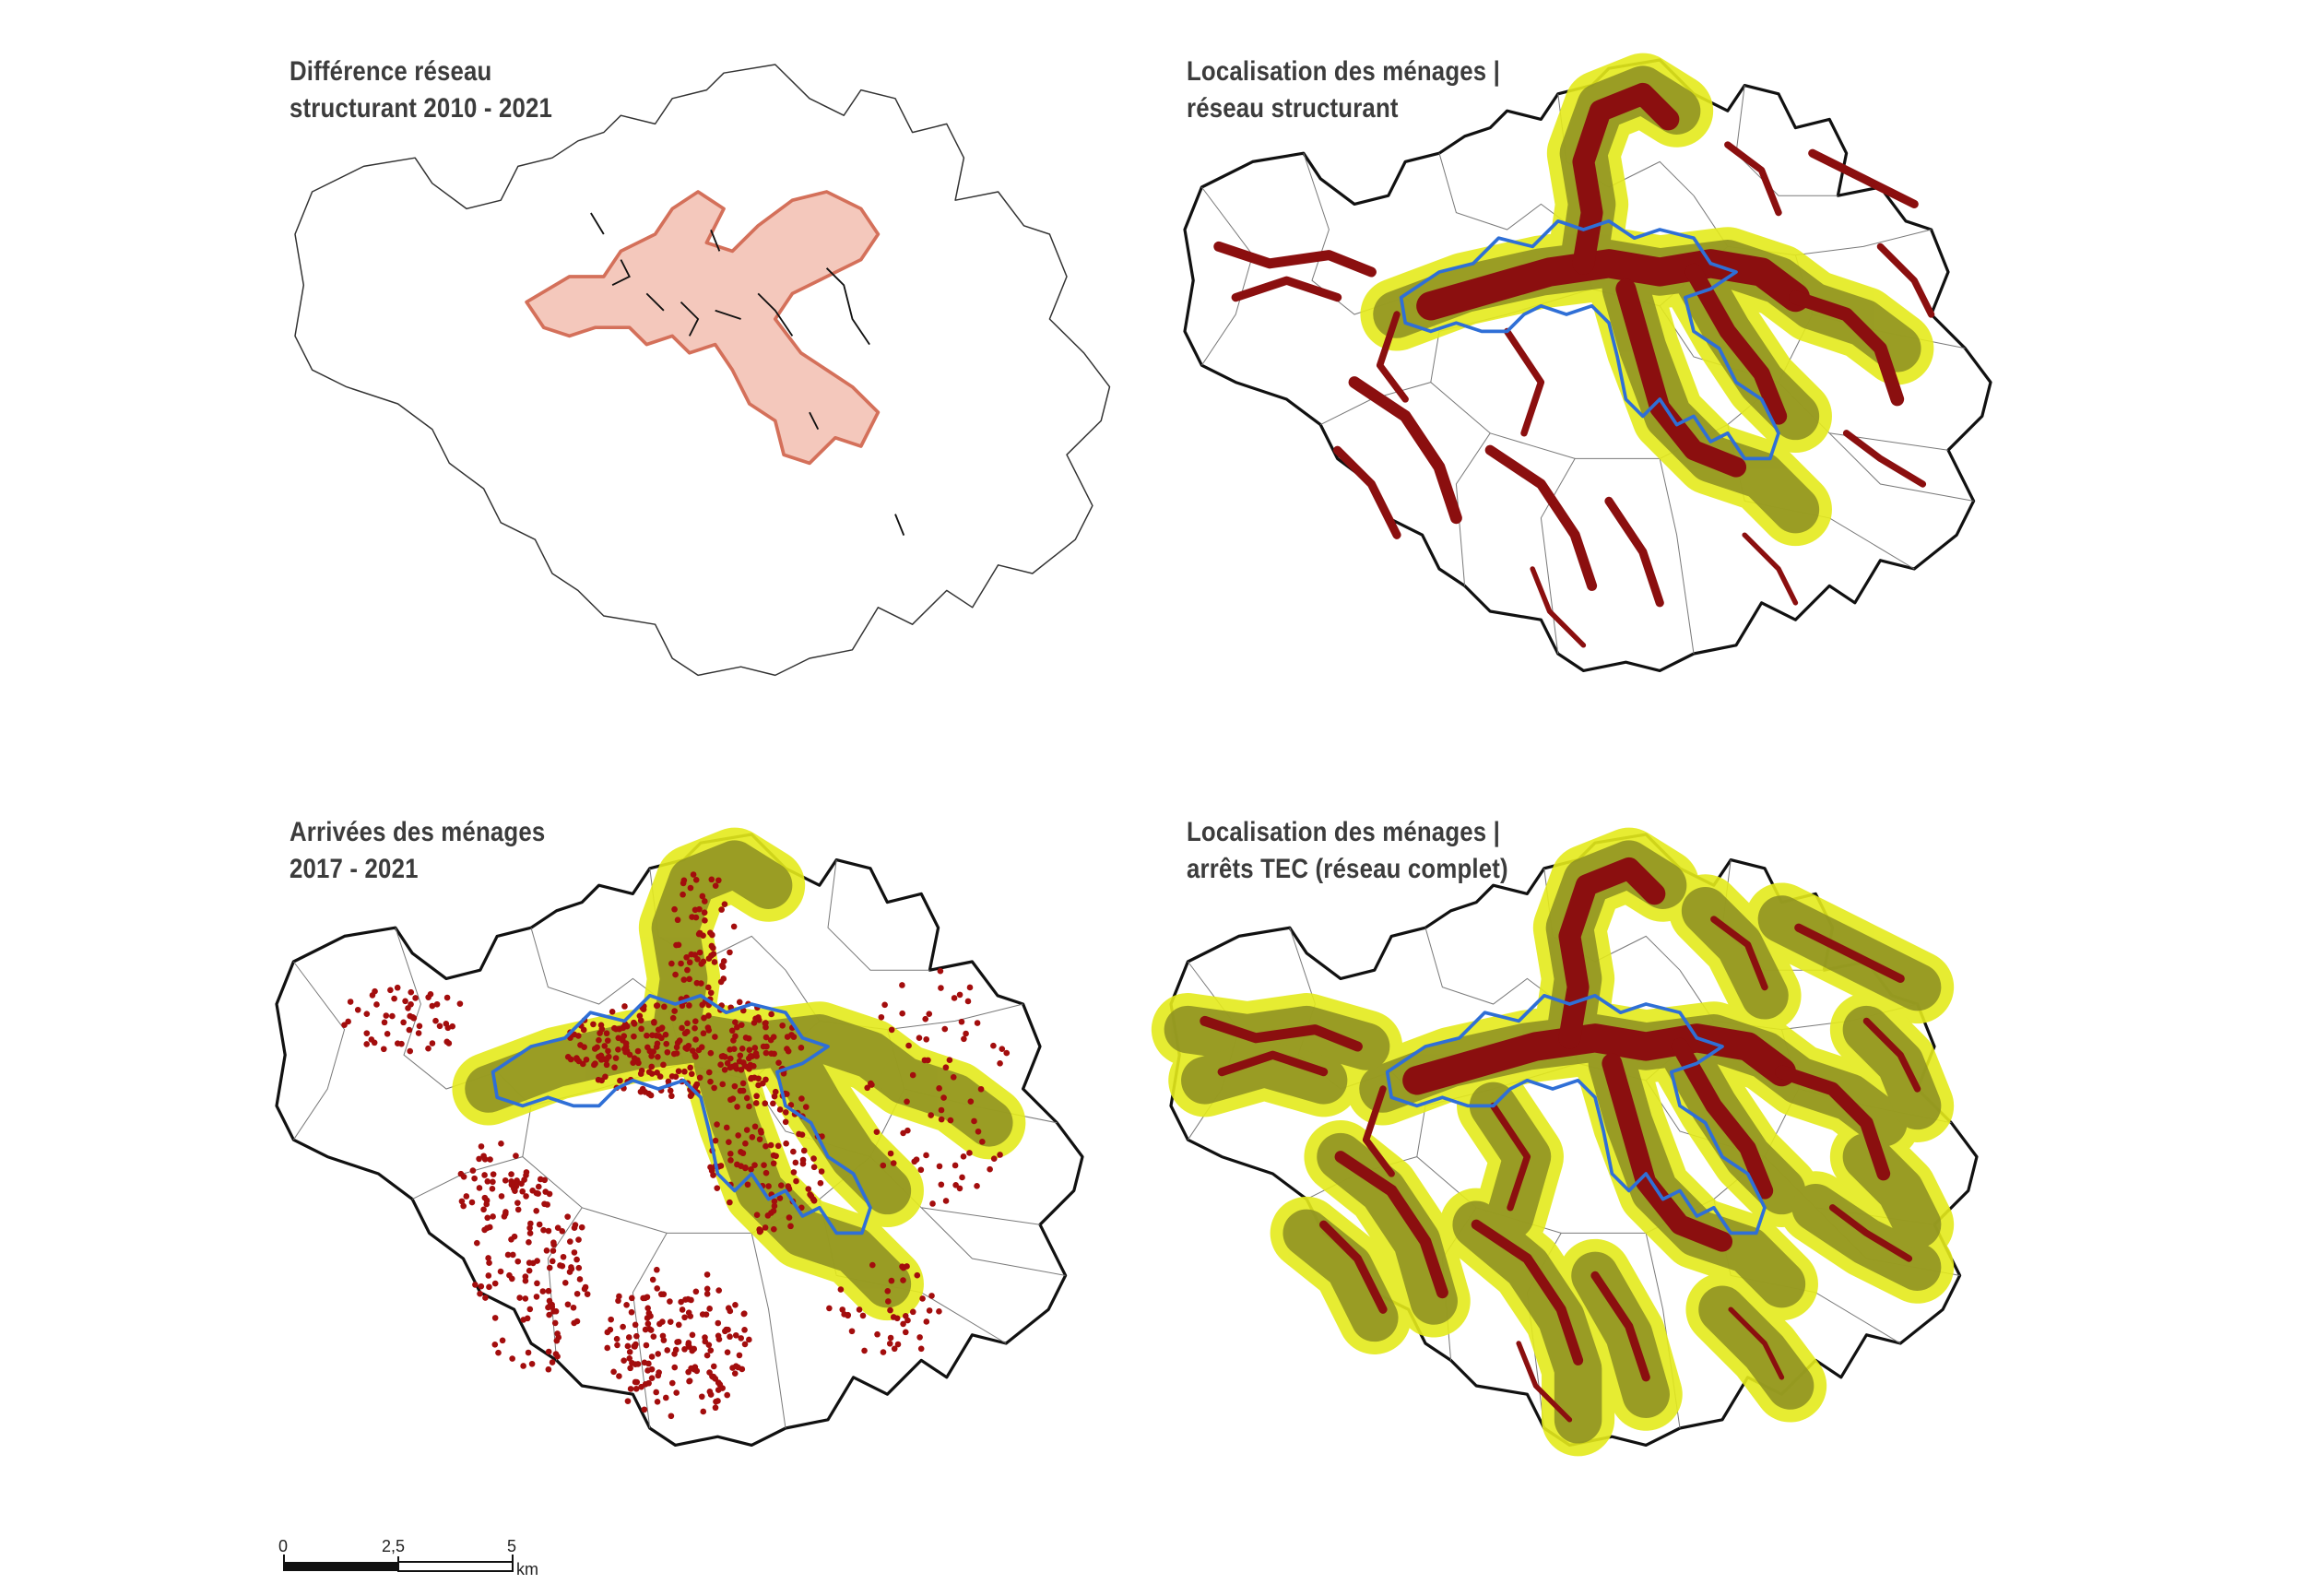  What do you see at coordinates (1587, 366) in the screenshot?
I see `map-households-structural-network` at bounding box center [1587, 366].